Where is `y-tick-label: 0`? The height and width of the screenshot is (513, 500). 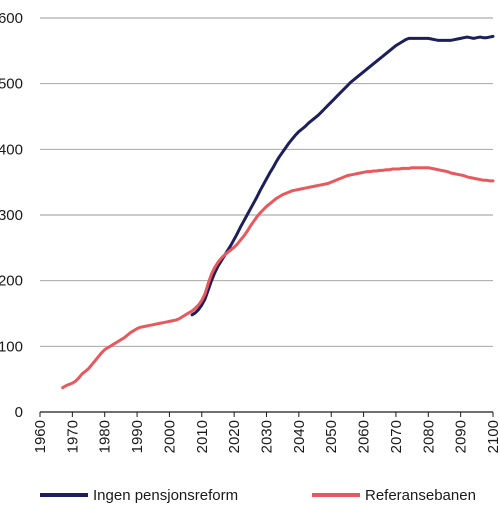
y-tick-label: 0 is located at coordinates (19, 412).